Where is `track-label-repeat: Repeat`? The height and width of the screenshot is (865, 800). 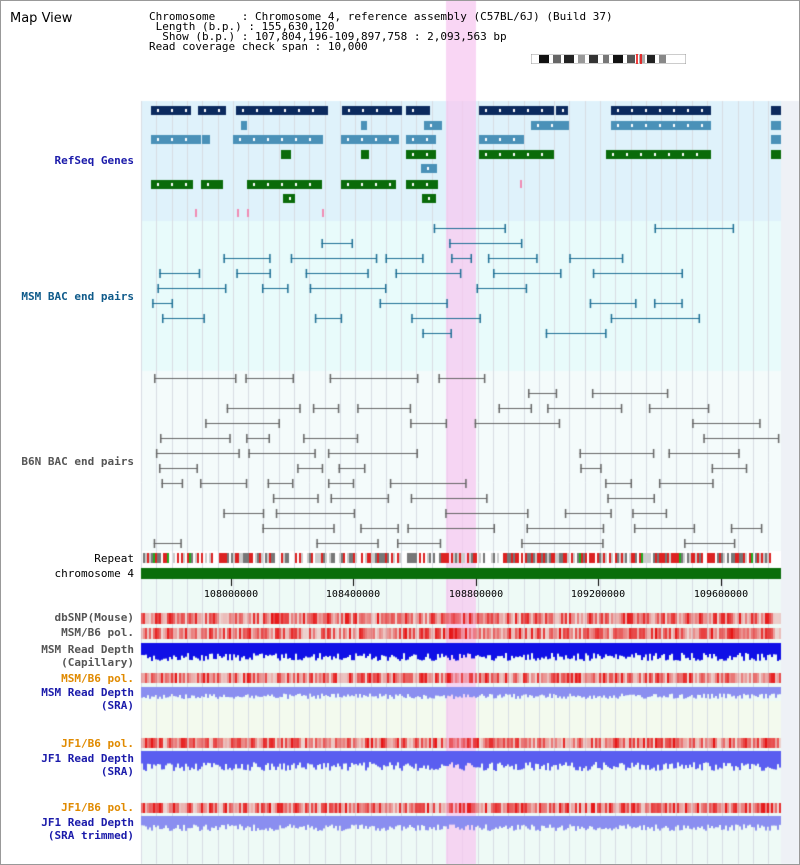
track-label-repeat: Repeat is located at coordinates (114, 558).